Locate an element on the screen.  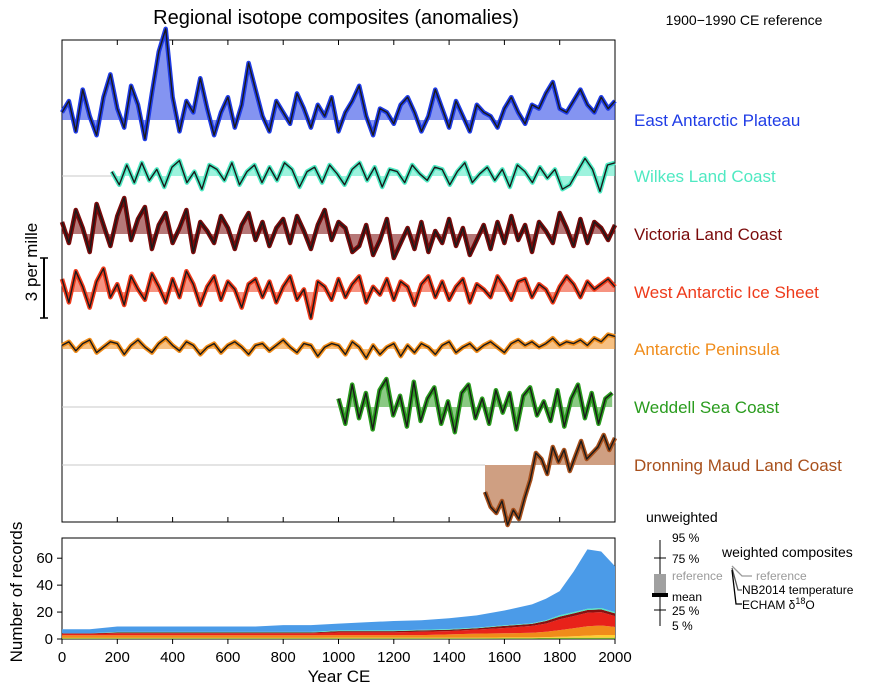
y-tick-label-1: 20 is located at coordinates (44, 612).